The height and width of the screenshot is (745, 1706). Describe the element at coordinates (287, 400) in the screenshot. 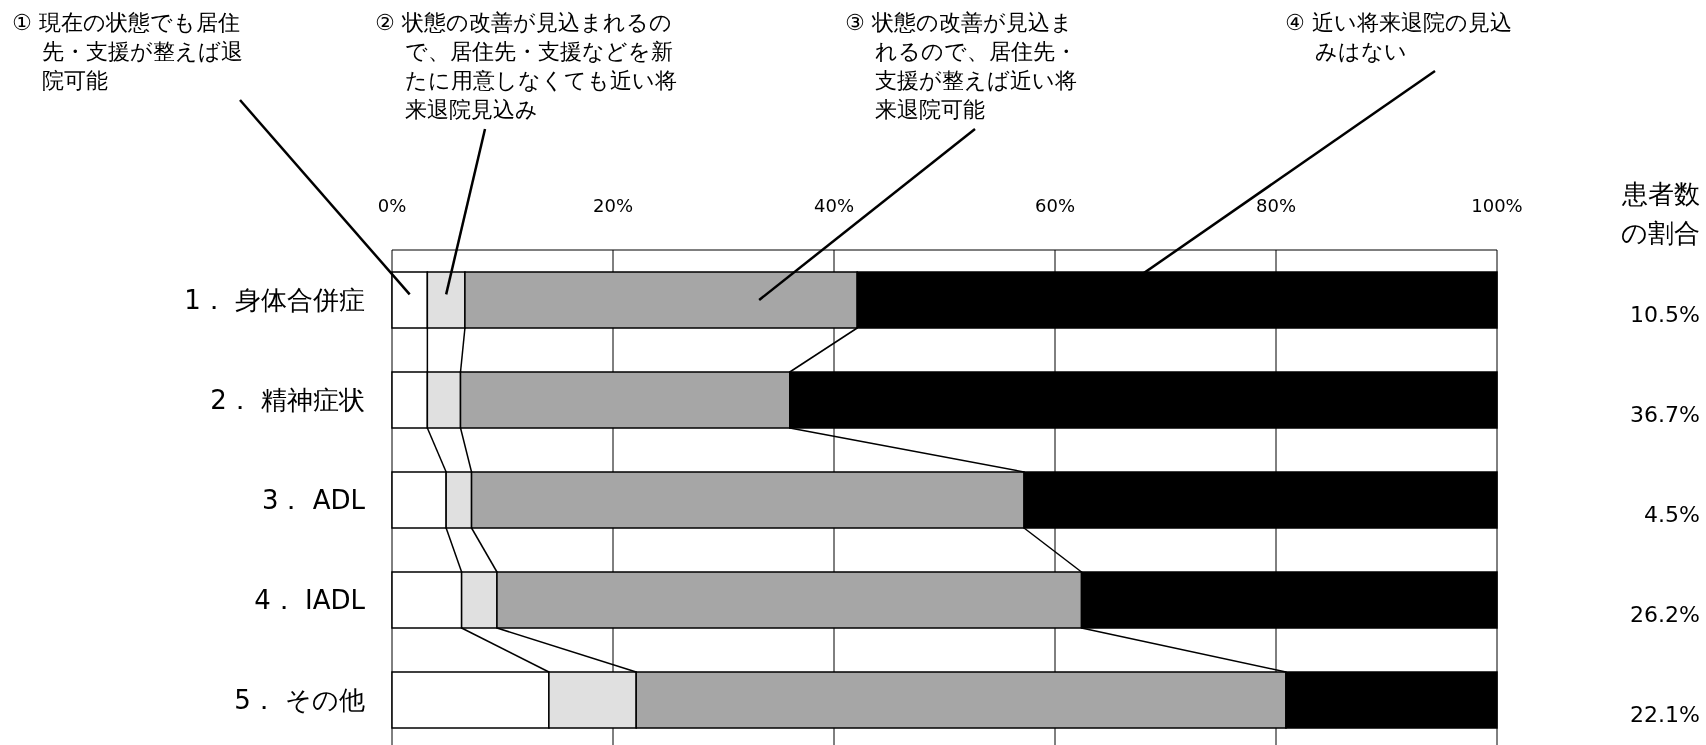

I see `y-tick-label: 2． 精神症状` at that location.